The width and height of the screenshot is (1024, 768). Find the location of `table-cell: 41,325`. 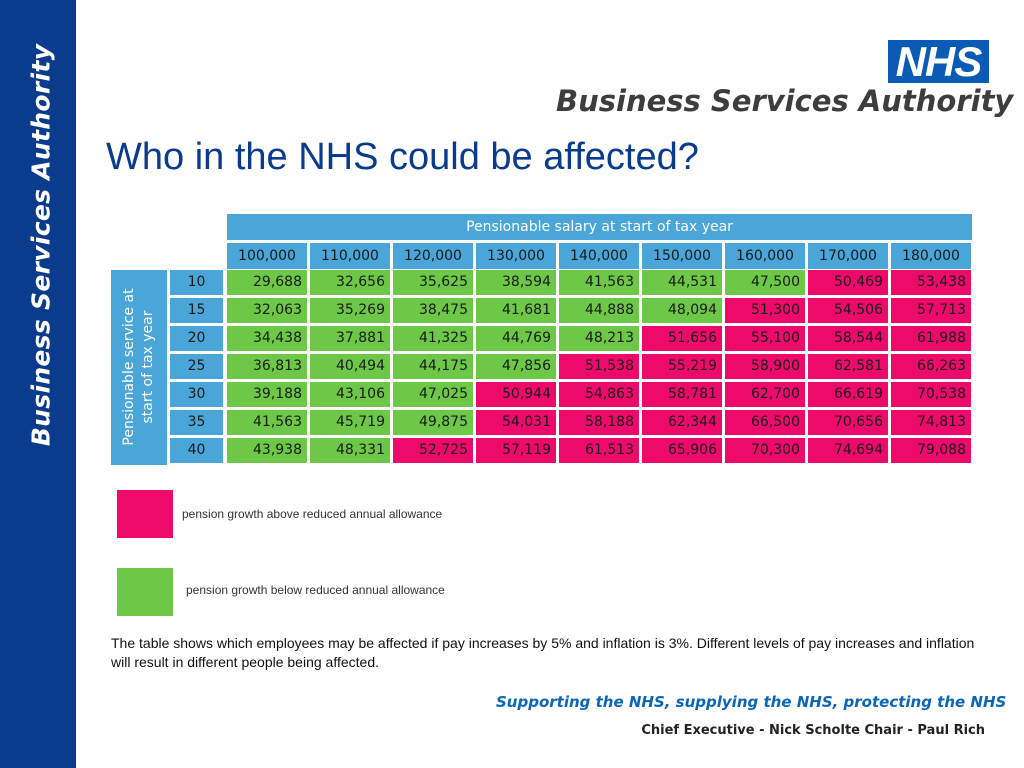

table-cell: 41,325 is located at coordinates (433, 338).